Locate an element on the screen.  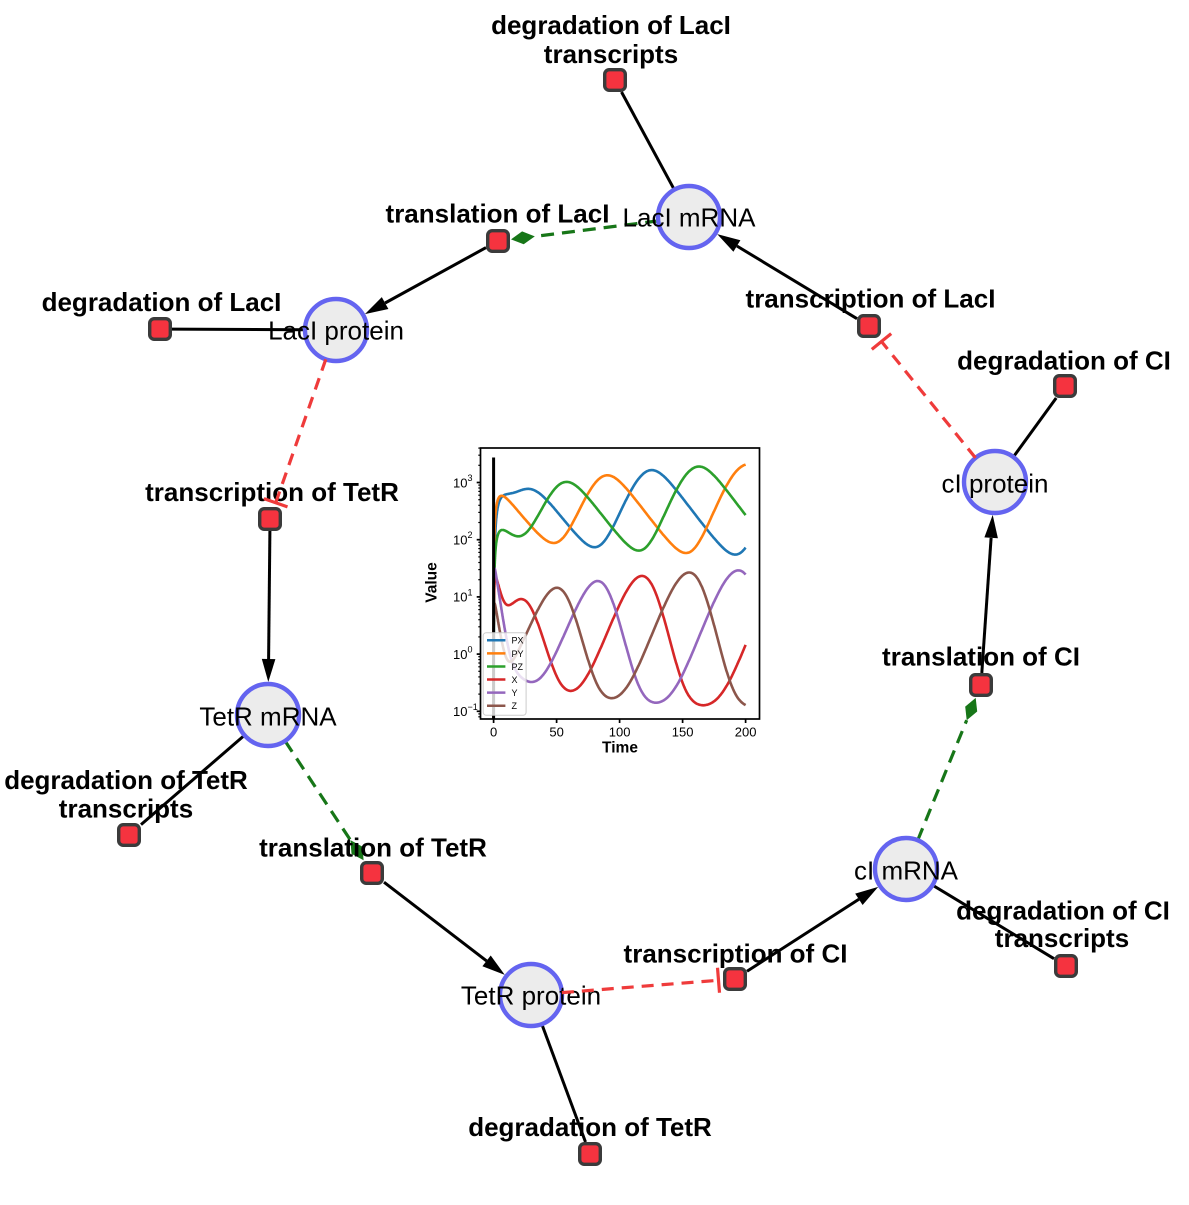
svg-text: 150 is located at coordinates (683, 732).